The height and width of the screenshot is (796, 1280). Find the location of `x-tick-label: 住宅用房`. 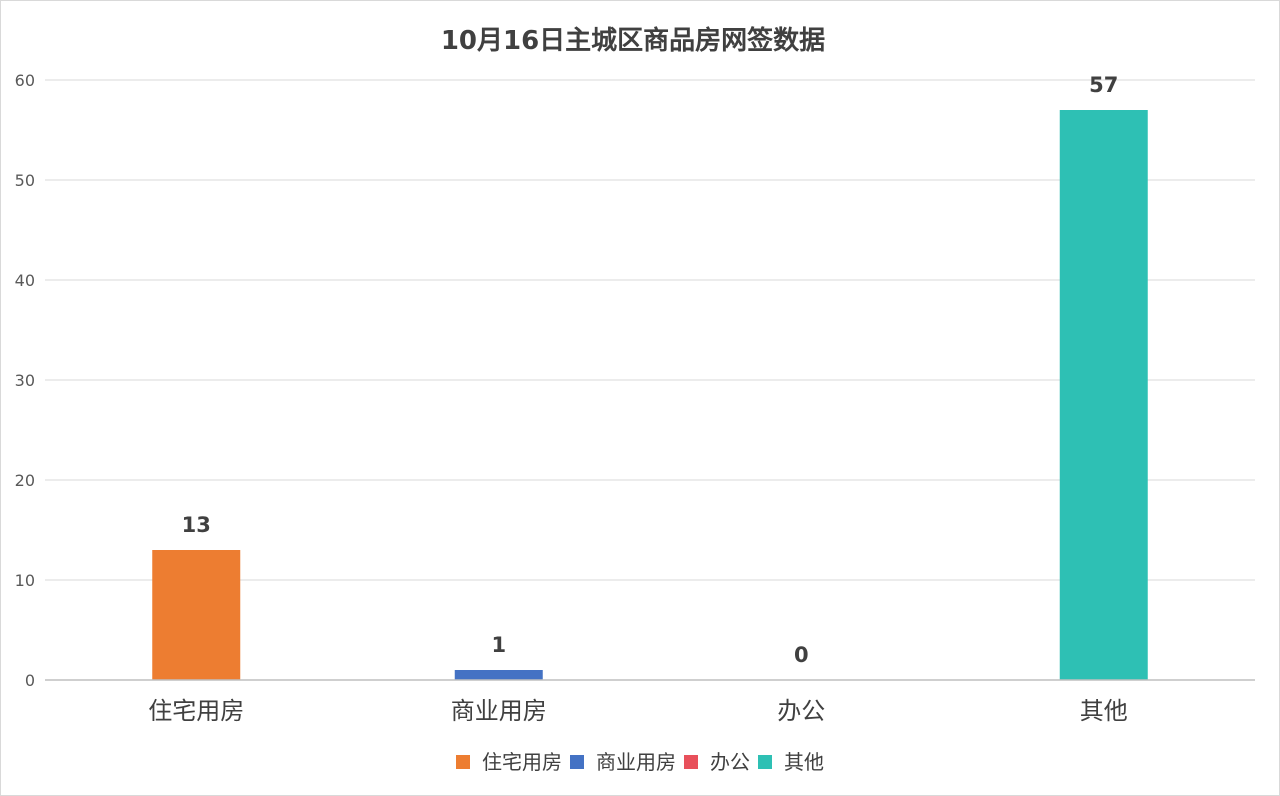

x-tick-label: 住宅用房 is located at coordinates (196, 711).